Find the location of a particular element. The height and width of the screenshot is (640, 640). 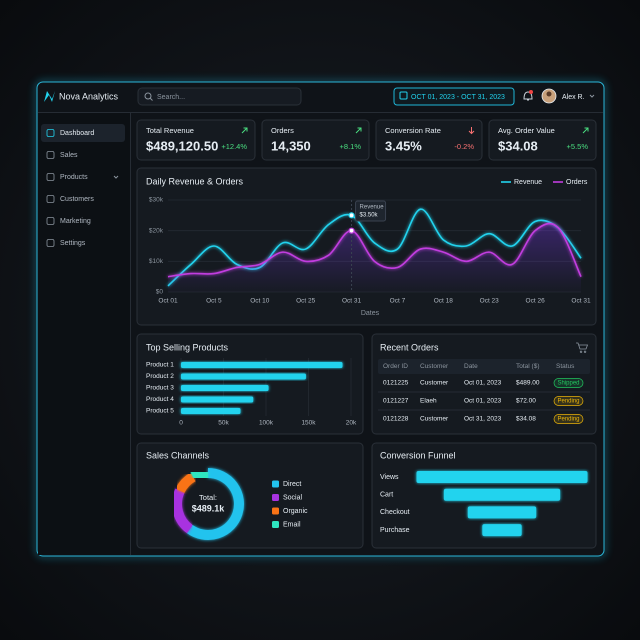

user-name: Alex R. is located at coordinates (573, 97).